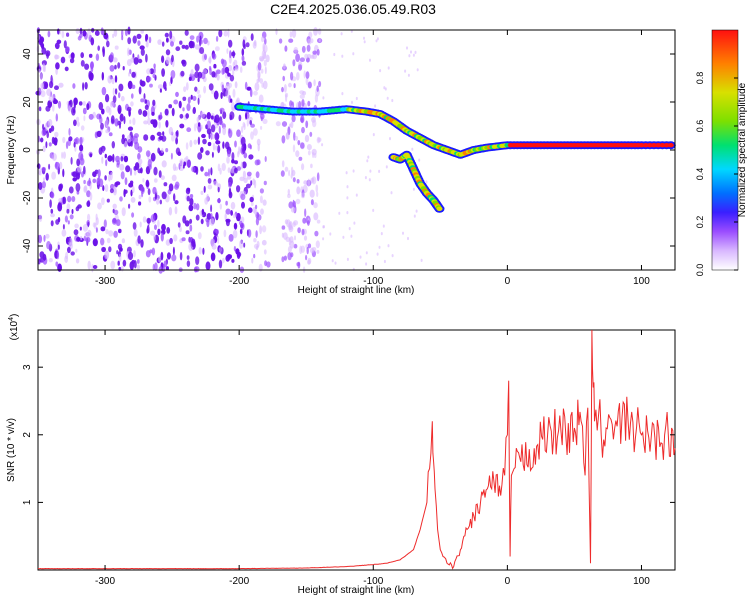  I want to click on spectrogram-x-tick-label: 100, so click(641, 281).